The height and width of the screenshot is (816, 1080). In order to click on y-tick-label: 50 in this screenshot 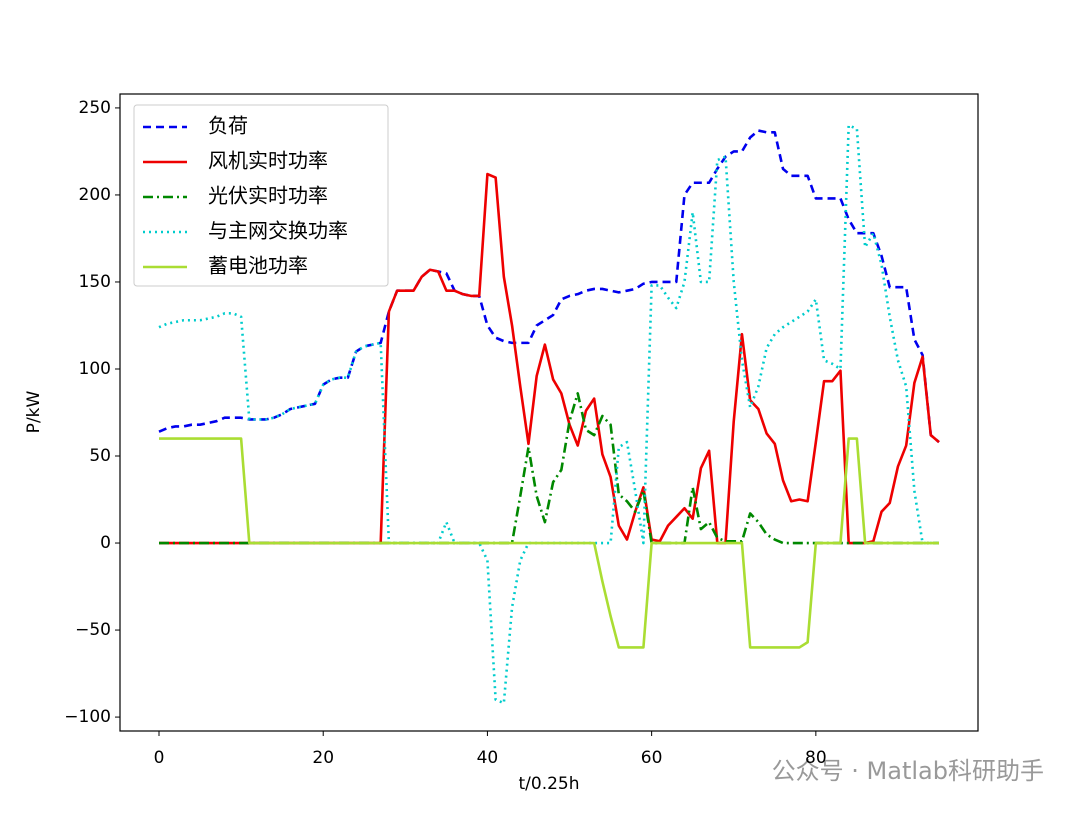, I will do `click(100, 456)`.